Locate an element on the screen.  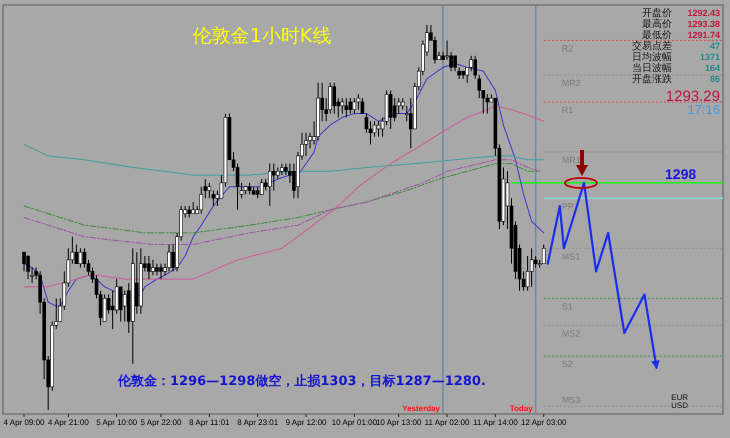
annotation: EUR is located at coordinates (679, 397).